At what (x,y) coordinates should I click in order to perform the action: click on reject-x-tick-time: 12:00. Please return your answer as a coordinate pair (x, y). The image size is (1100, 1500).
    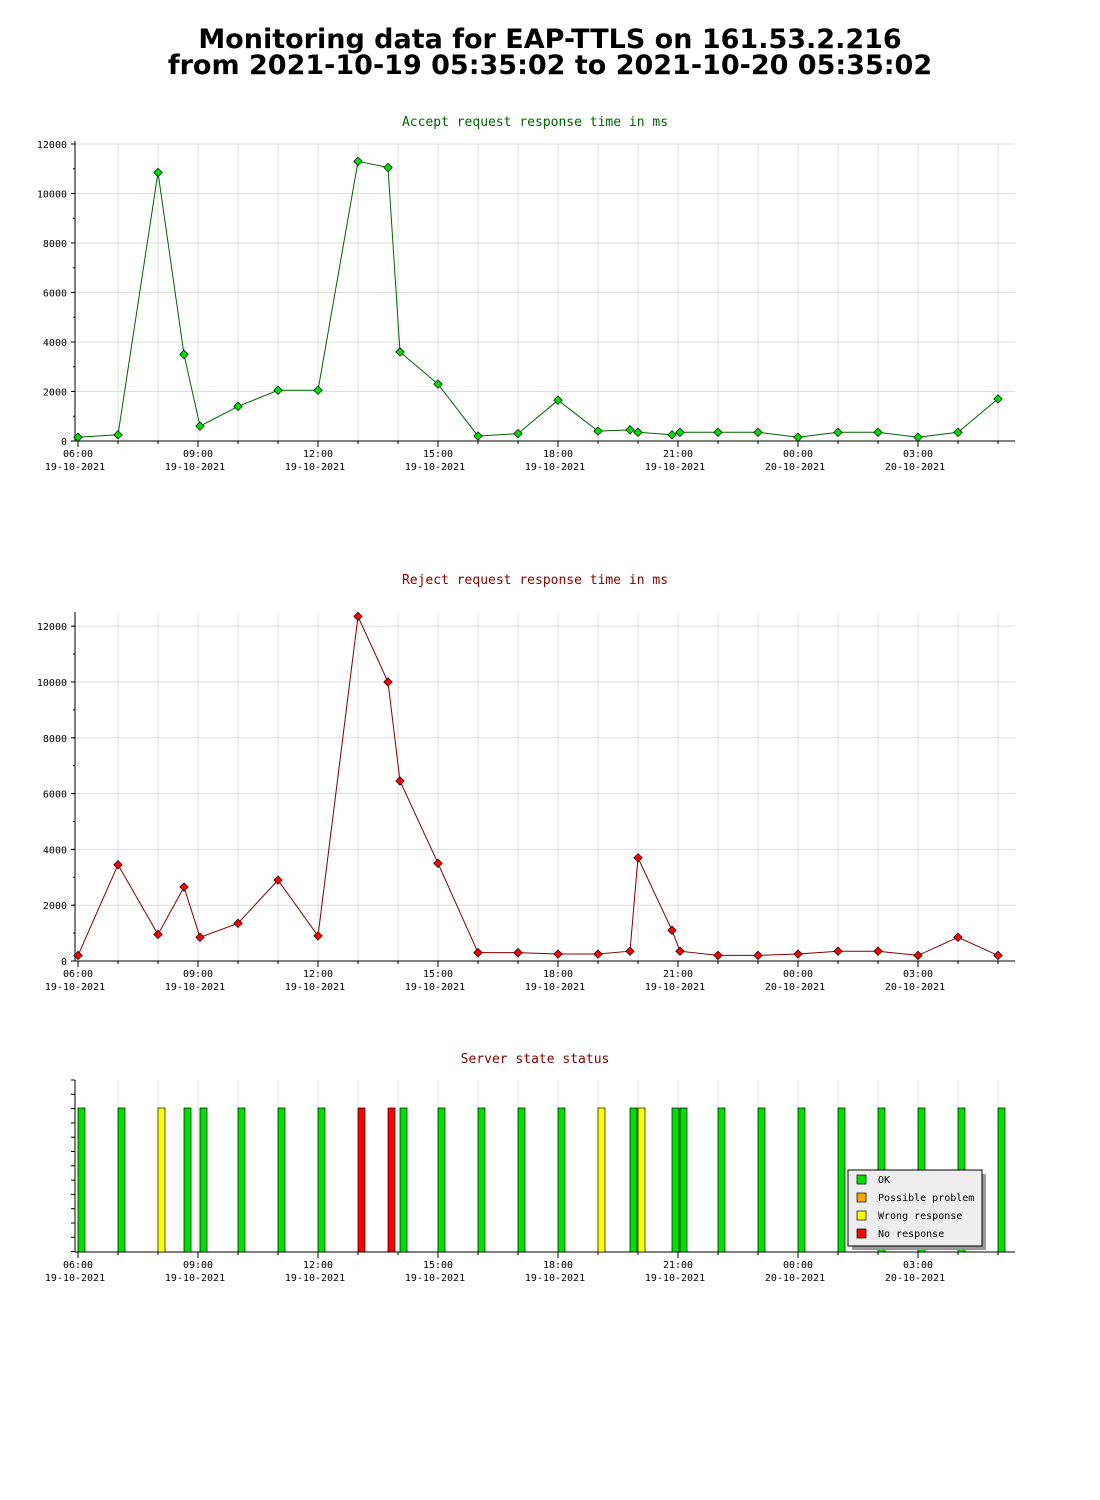
    Looking at the image, I should click on (318, 974).